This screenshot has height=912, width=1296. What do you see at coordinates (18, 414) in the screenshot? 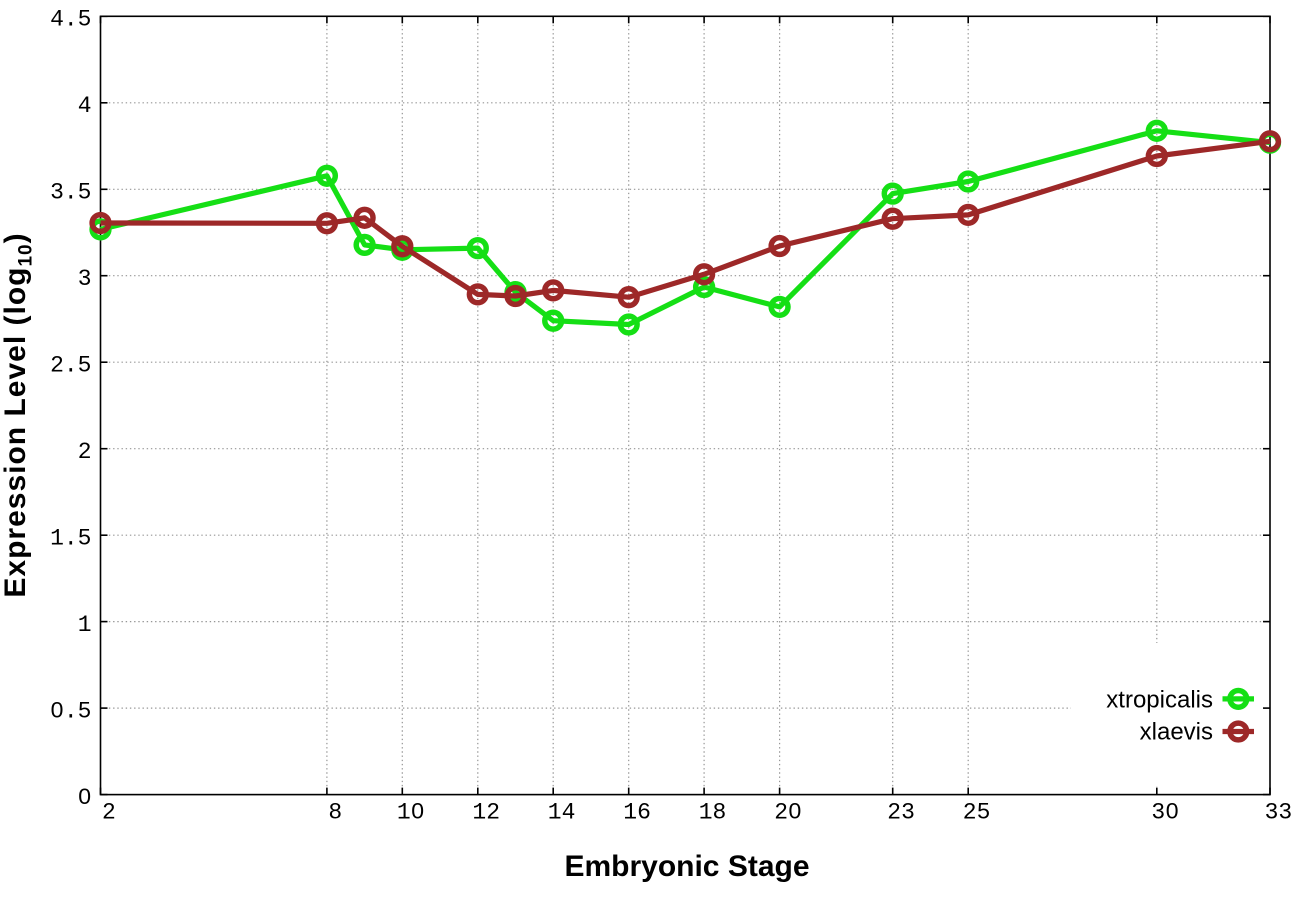
I see `svg-text: Expression Level (log10)` at bounding box center [18, 414].